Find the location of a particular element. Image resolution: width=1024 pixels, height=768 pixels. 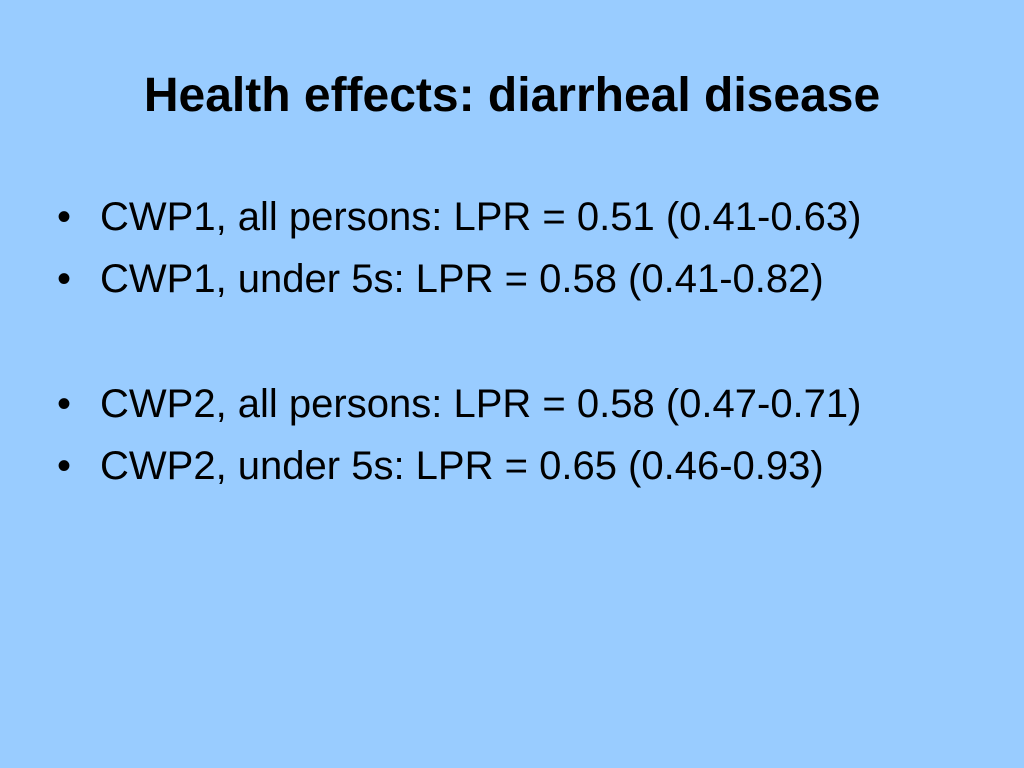

slide-title: Health effects: diarrheal disease is located at coordinates (512, 95).